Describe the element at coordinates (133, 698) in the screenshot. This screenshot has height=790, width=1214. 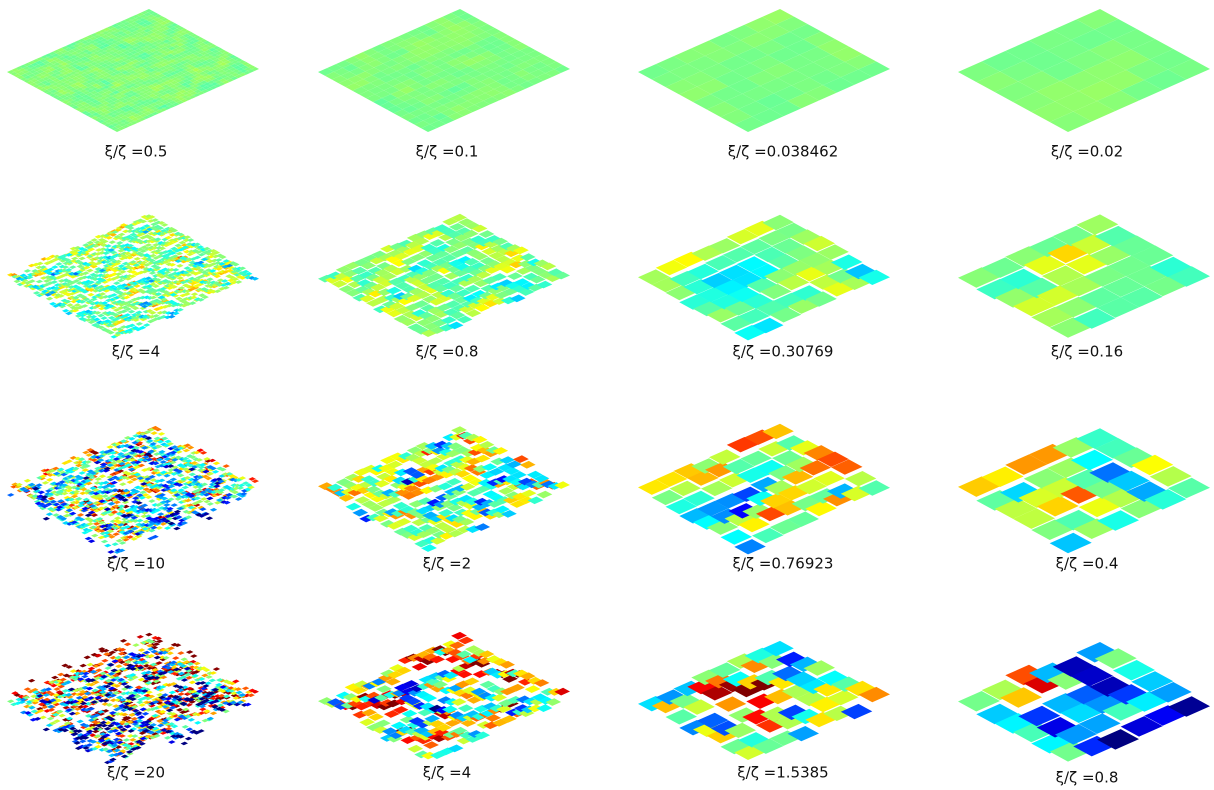
I see `surface` at that location.